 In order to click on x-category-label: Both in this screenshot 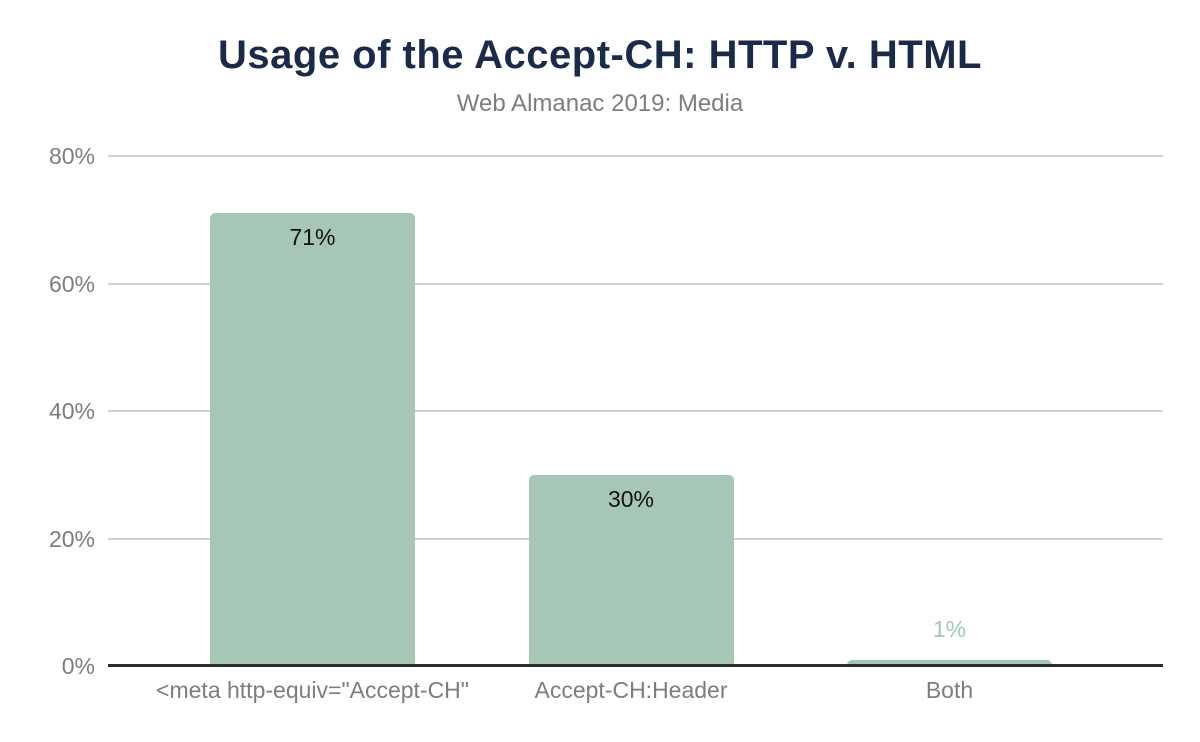, I will do `click(949, 690)`.